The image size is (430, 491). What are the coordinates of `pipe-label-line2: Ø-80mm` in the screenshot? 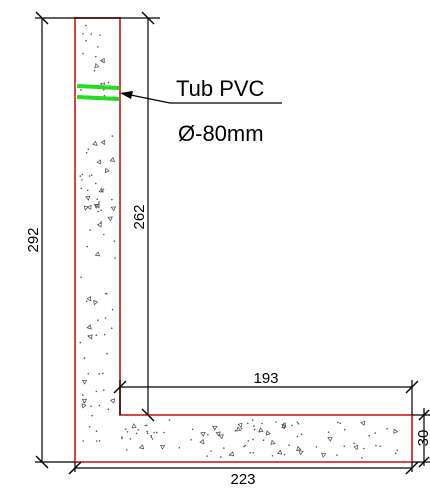 It's located at (221, 133).